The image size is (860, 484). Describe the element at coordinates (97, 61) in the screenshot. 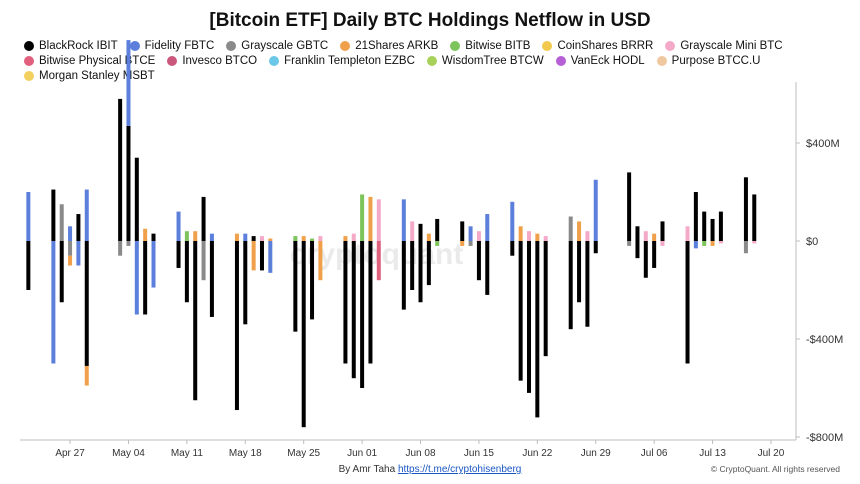

I see `legend-label: Bitwise Physical BTCE` at that location.